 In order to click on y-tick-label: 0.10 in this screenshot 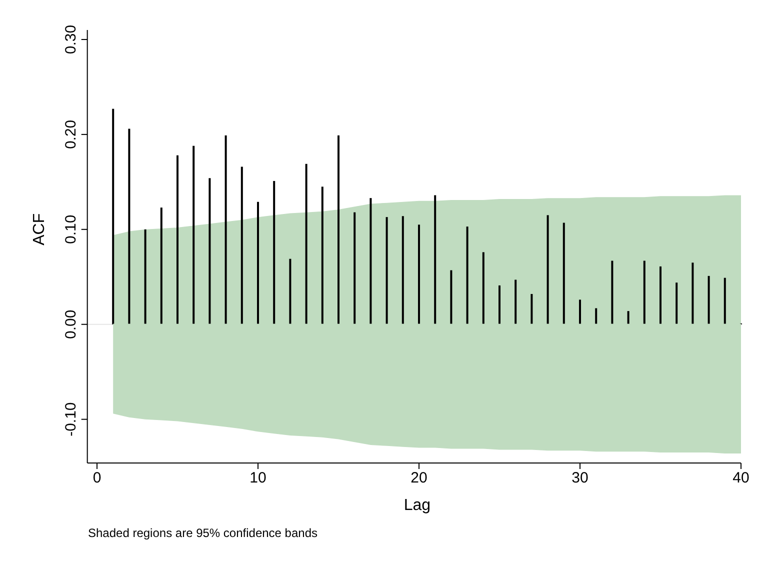, I will do `click(71, 229)`.